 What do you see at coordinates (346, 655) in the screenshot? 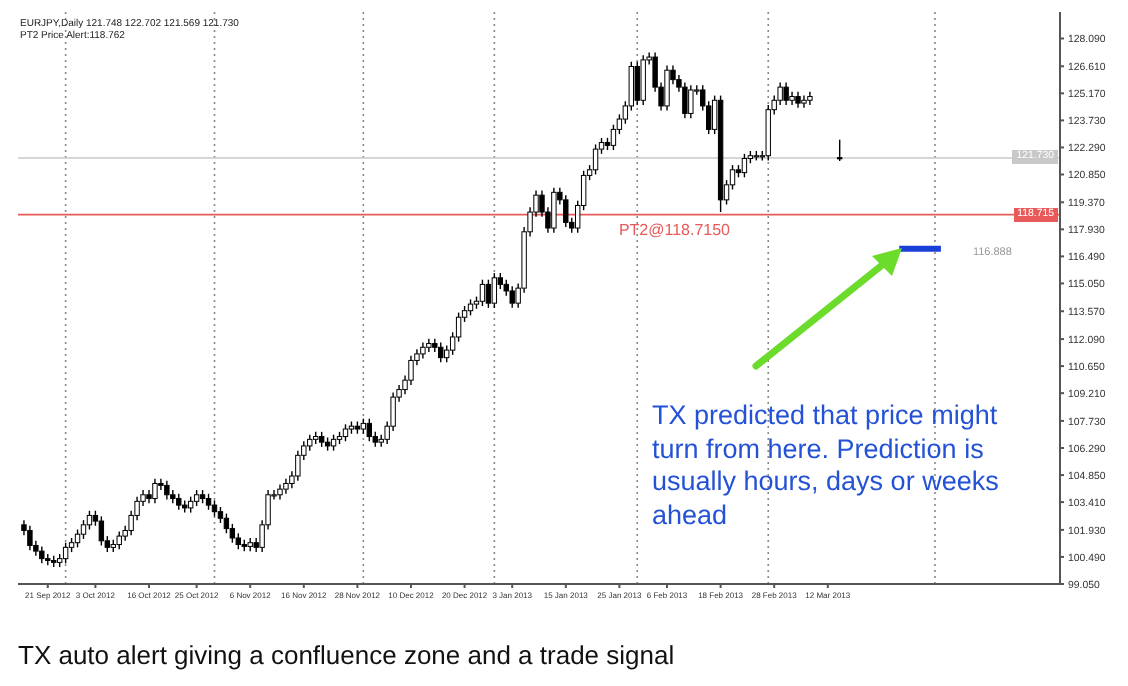
I see `text: TX auto alert giving a confluence zone and a trade signal` at bounding box center [346, 655].